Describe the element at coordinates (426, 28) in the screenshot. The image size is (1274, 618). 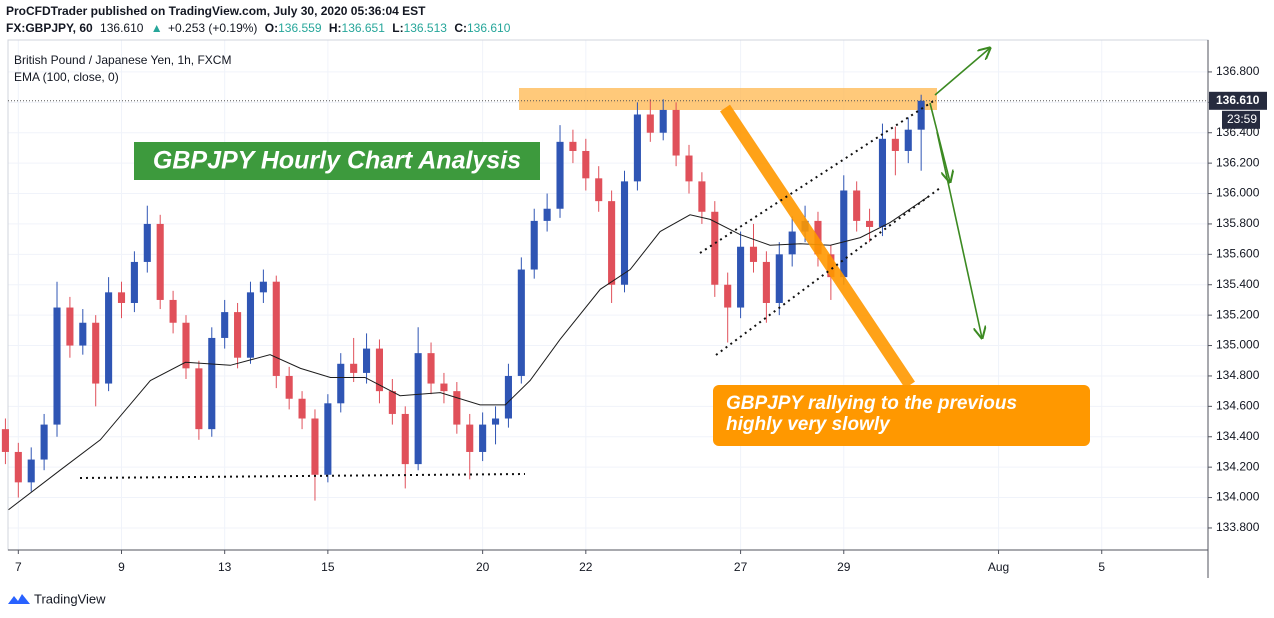
I see `low: 136.513` at that location.